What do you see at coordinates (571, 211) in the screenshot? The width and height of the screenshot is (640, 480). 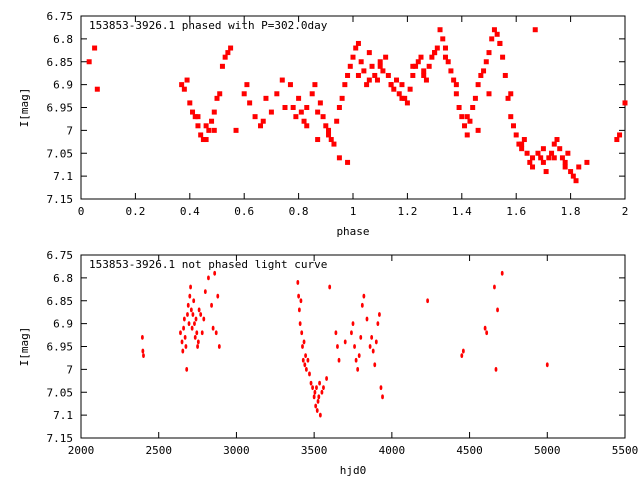 I see `x-tick-label: 1.8` at bounding box center [571, 211].